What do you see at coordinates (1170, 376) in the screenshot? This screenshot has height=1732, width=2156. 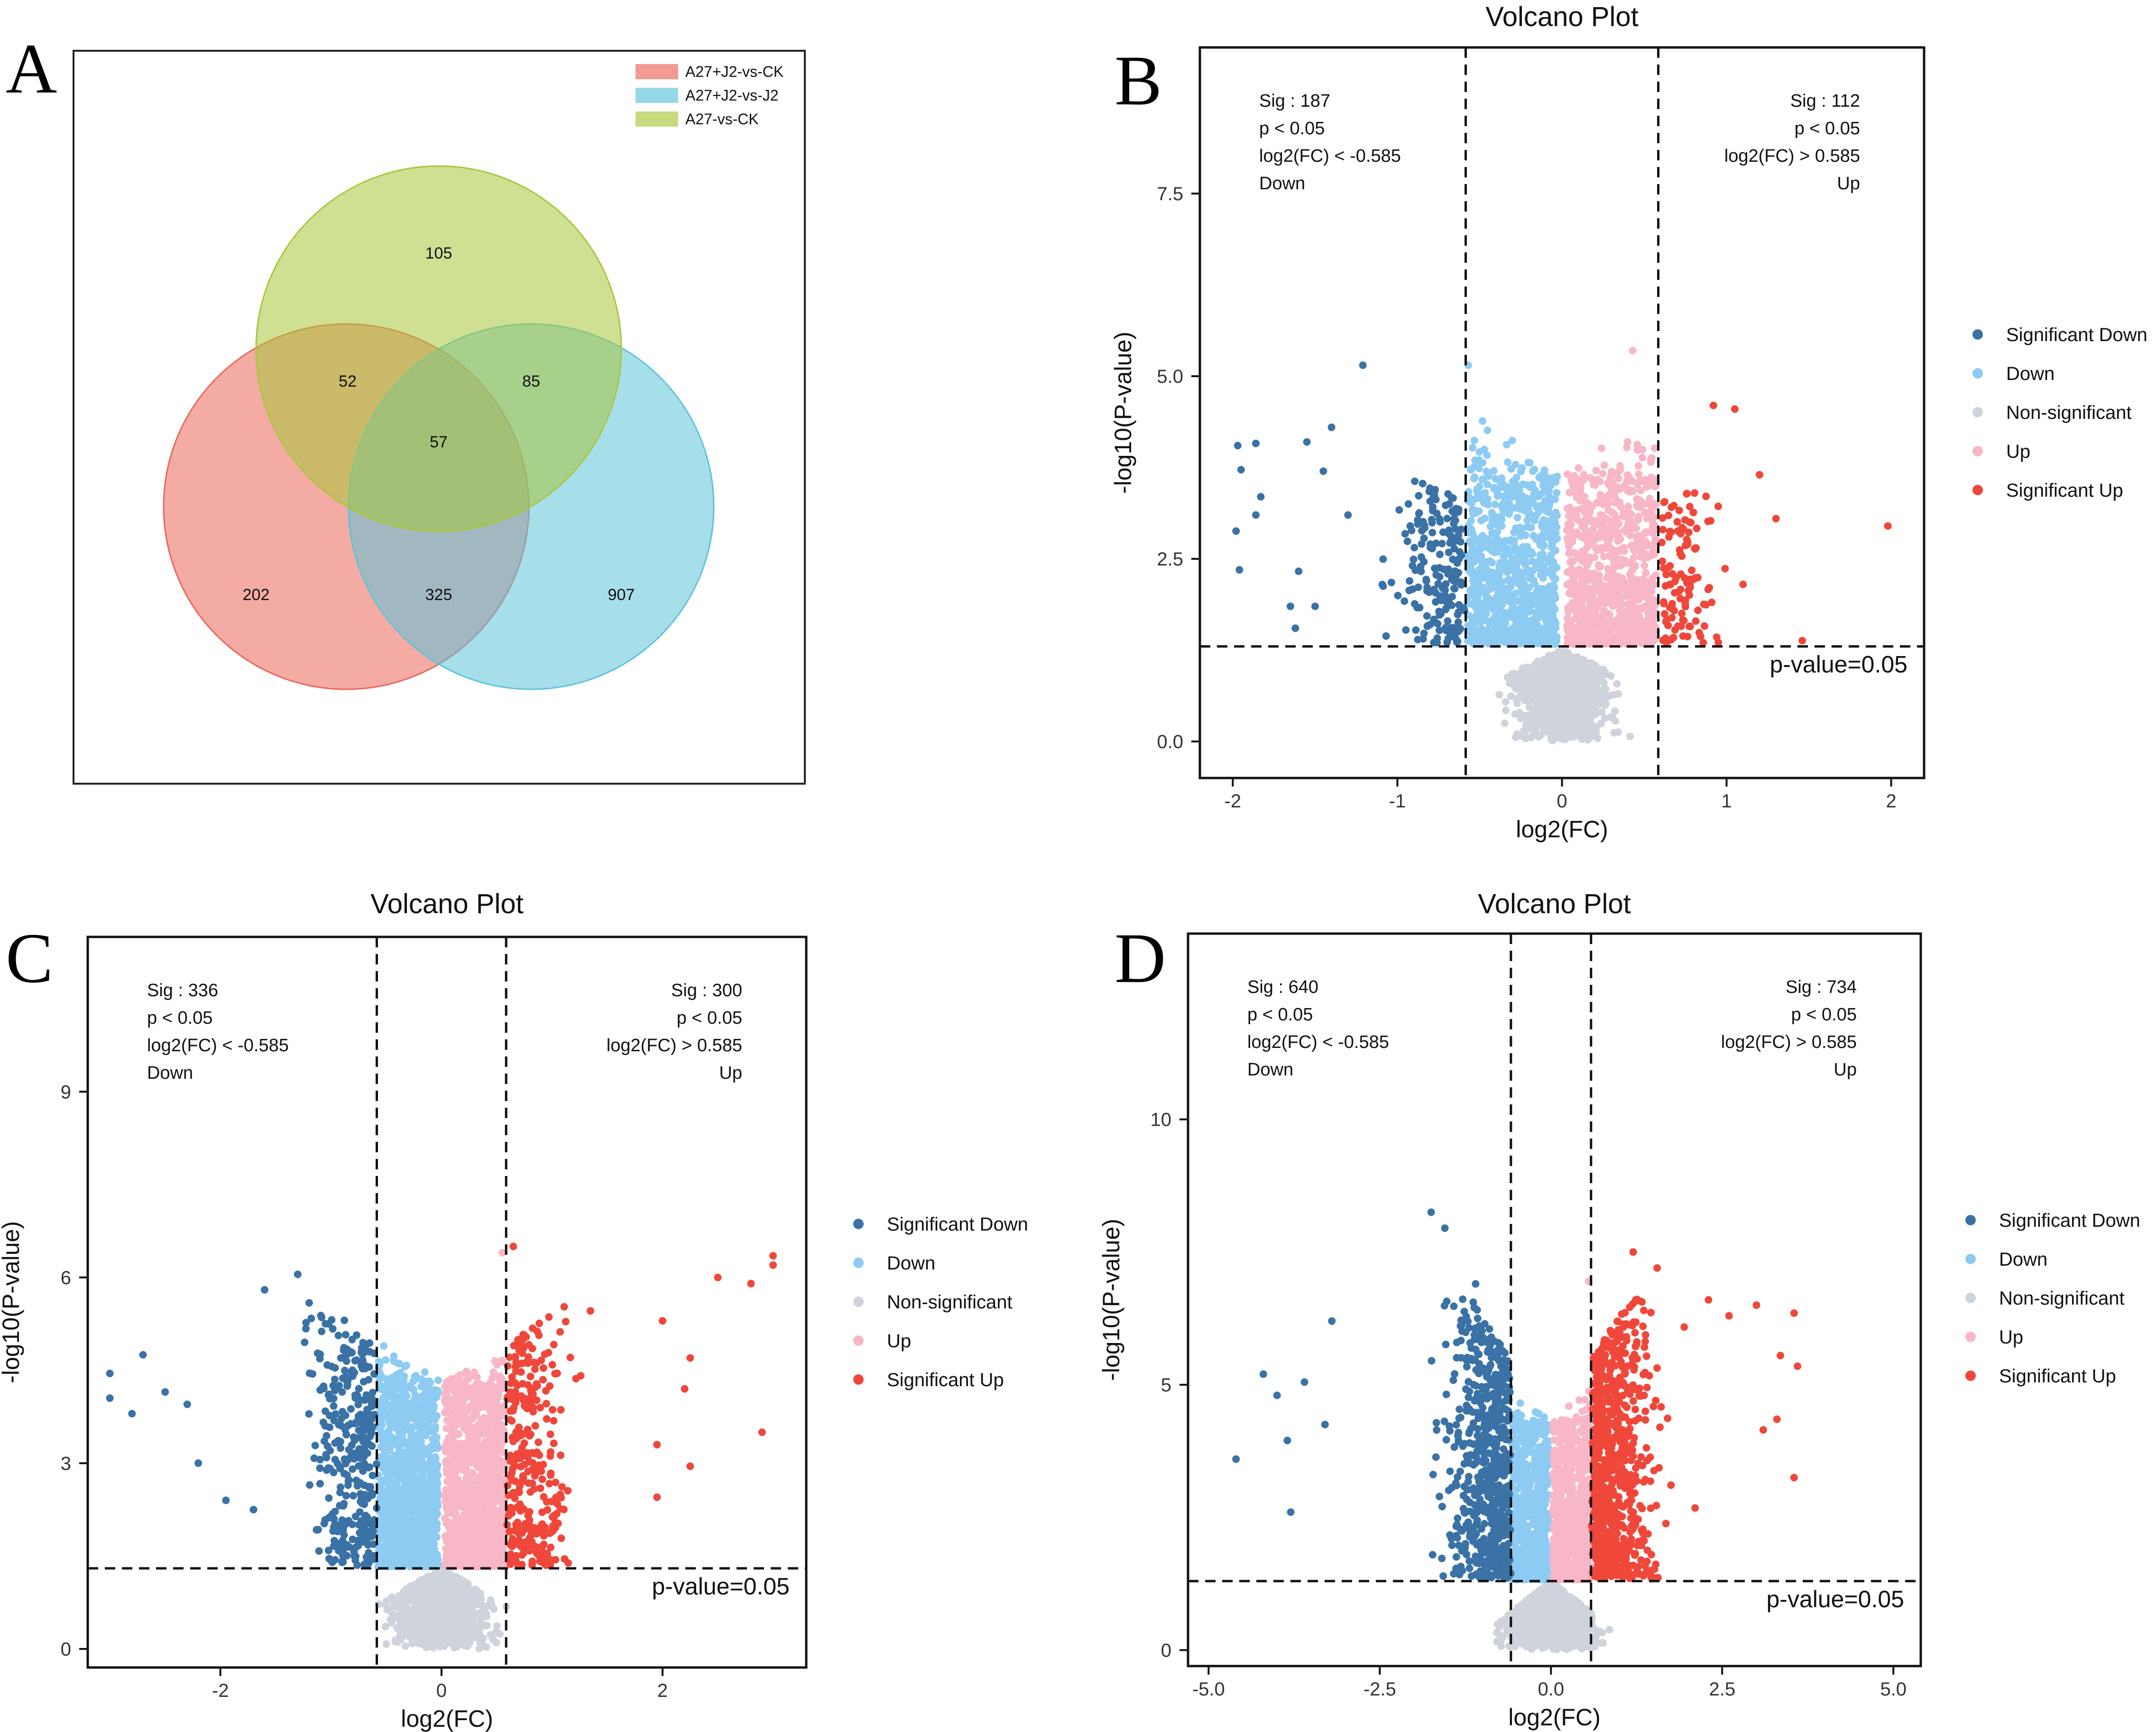 I see `y-tick-label: 5.0` at bounding box center [1170, 376].